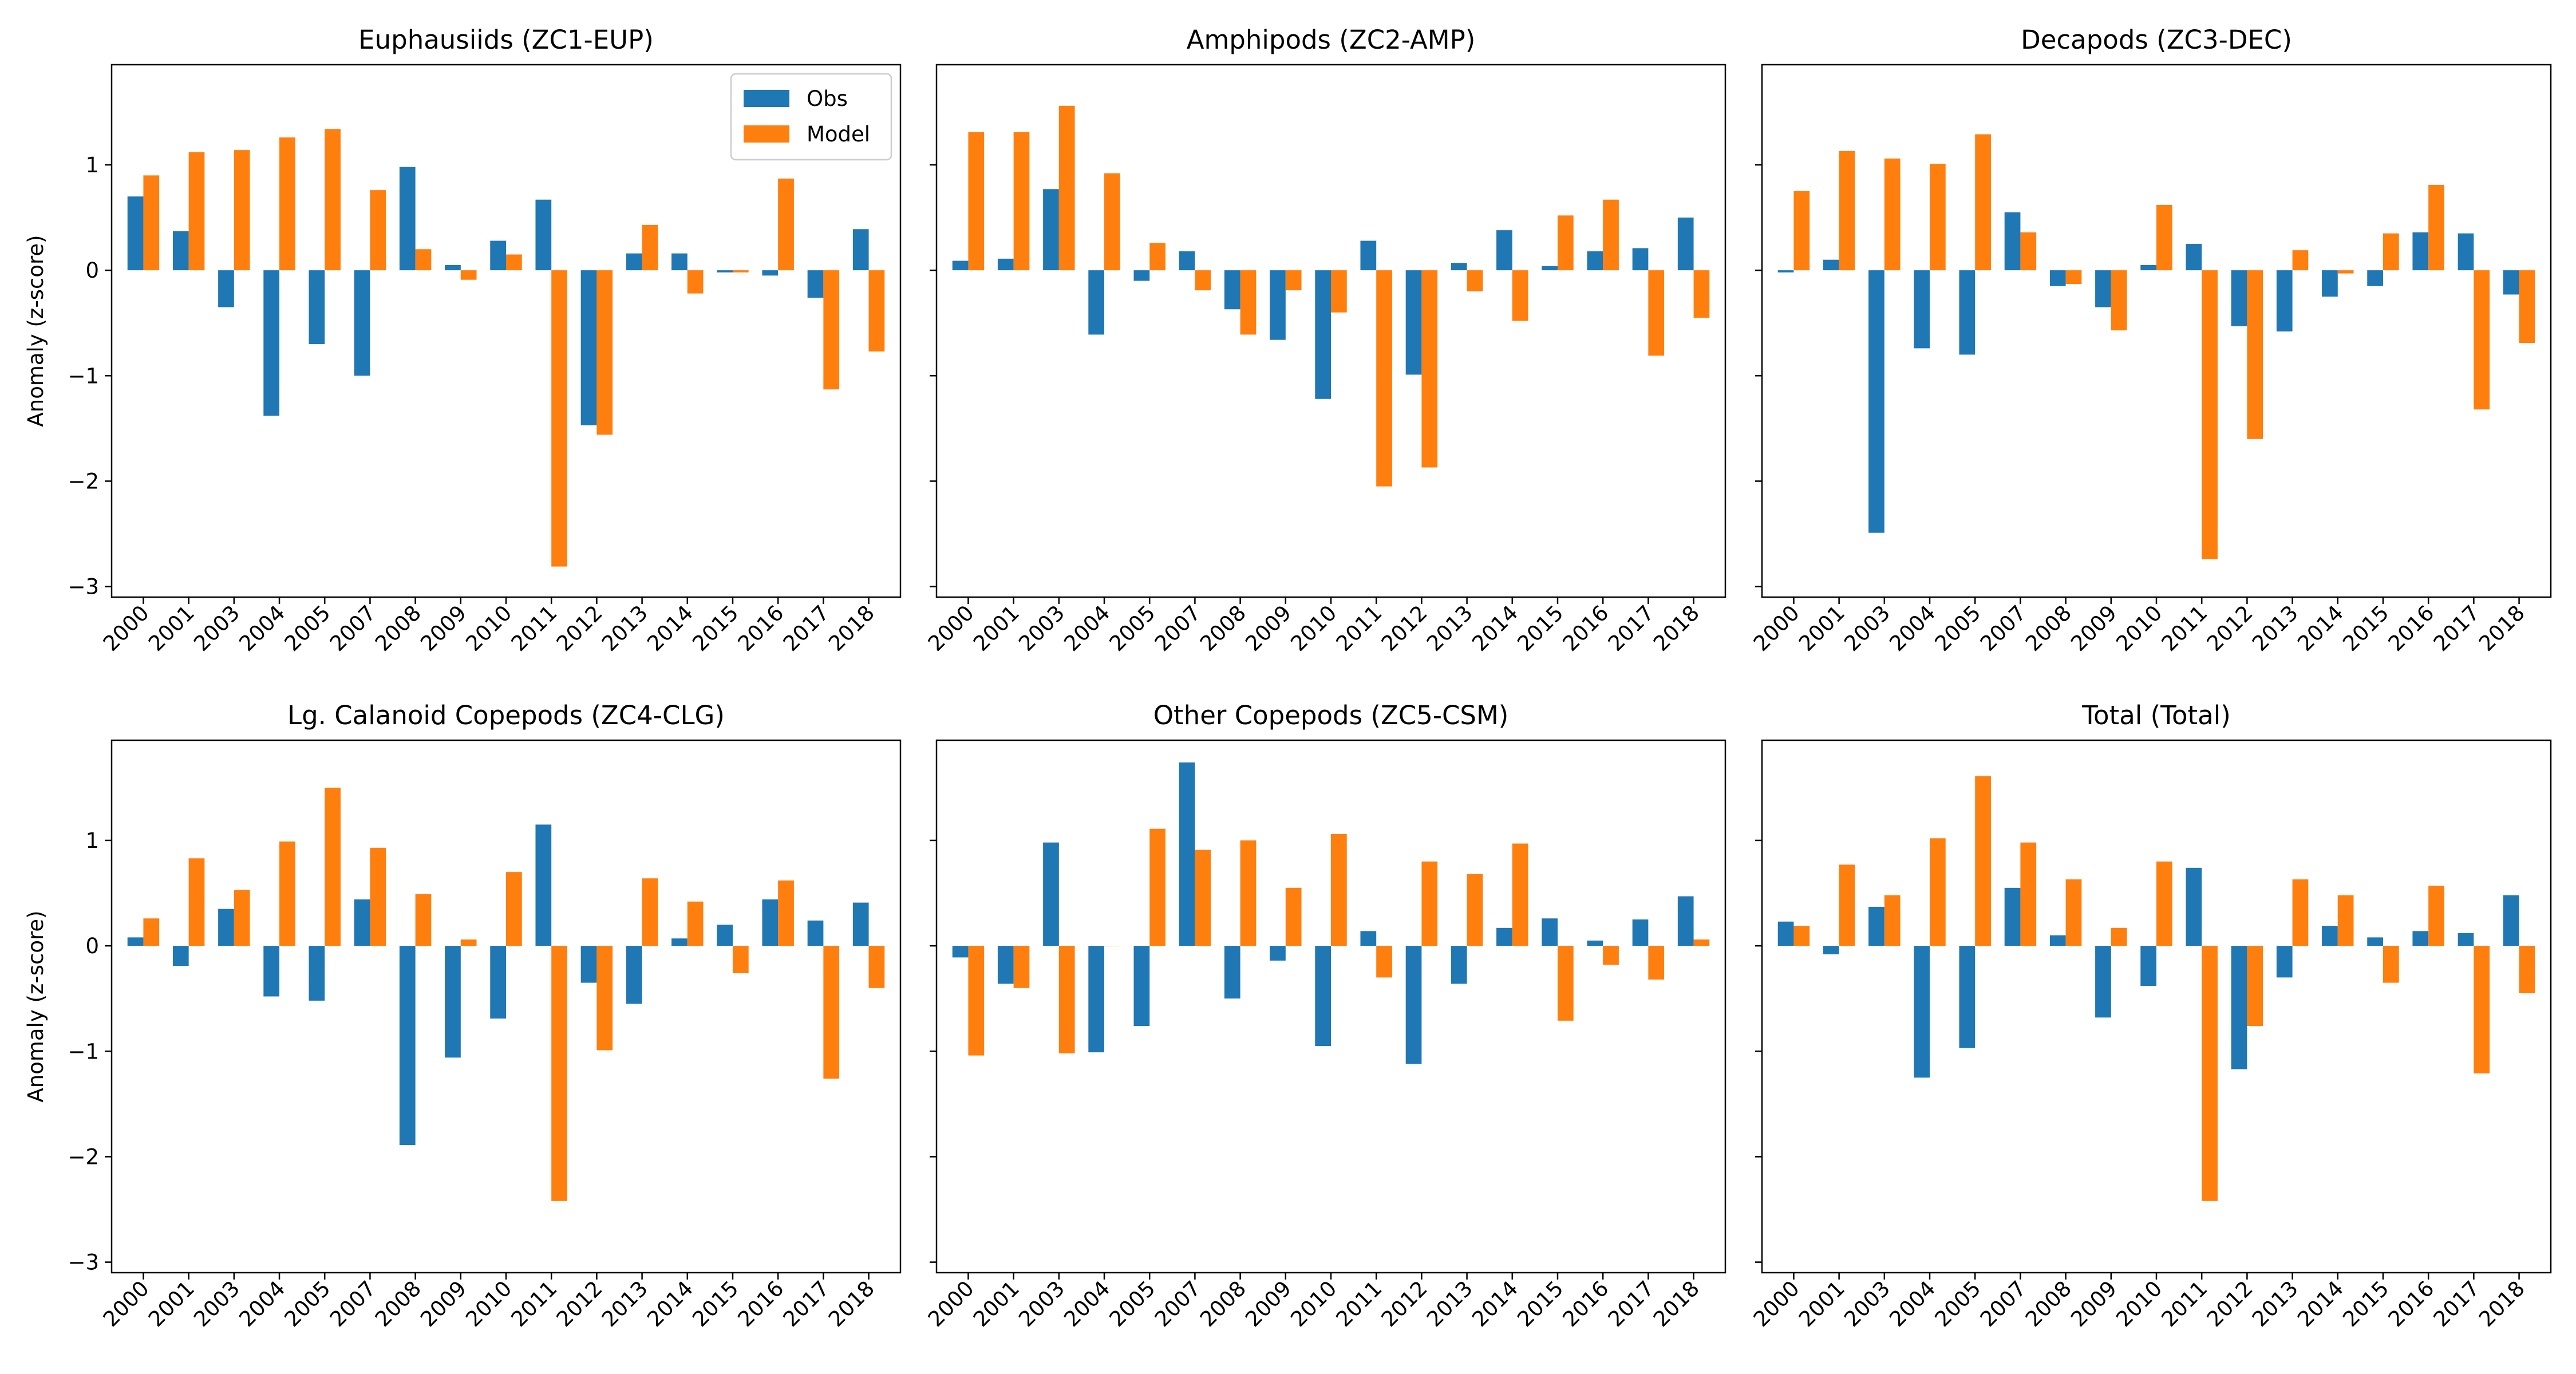 The width and height of the screenshot is (2576, 1374). Describe the element at coordinates (1831, 950) in the screenshot. I see `bar-obs-6-2001` at that location.